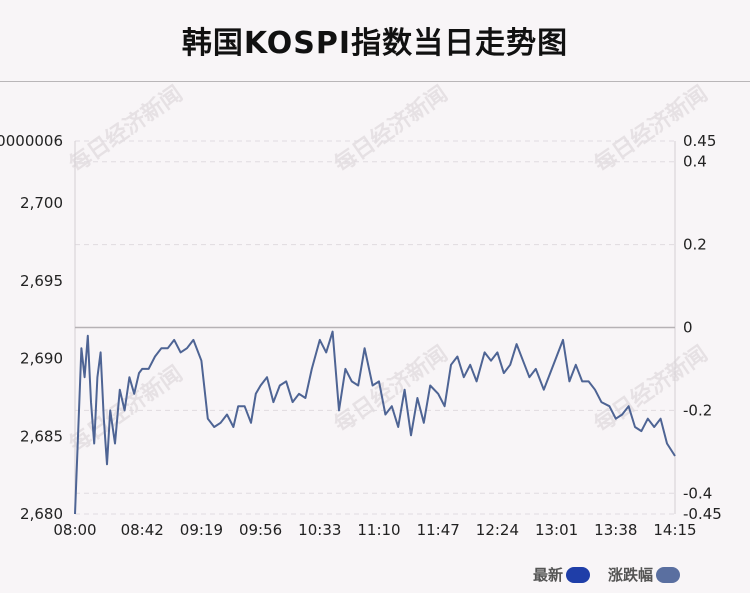 This screenshot has width=750, height=593. Describe the element at coordinates (31, 141) in the screenshot. I see `y-left-tick-label: 2,704.0000000006` at that location.